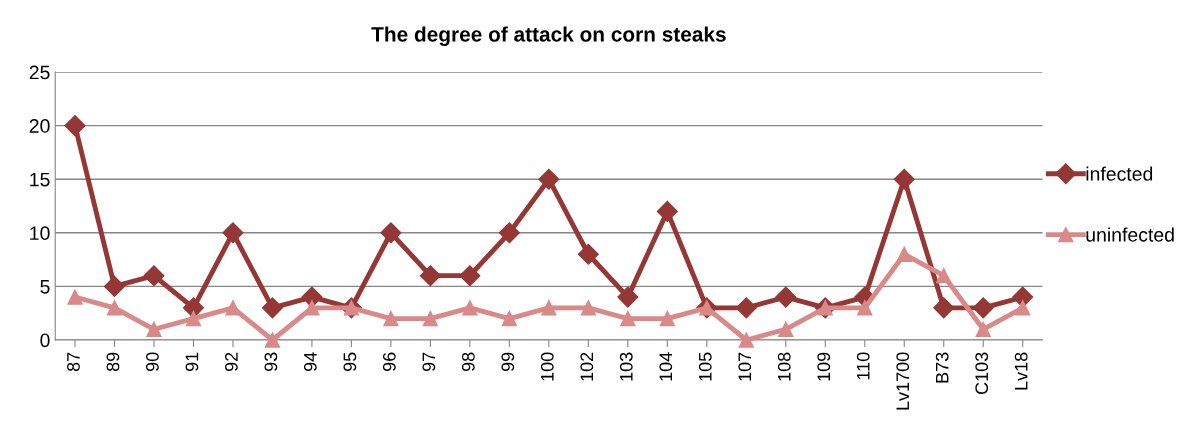  I want to click on y-tick-label: 0, so click(45, 340).